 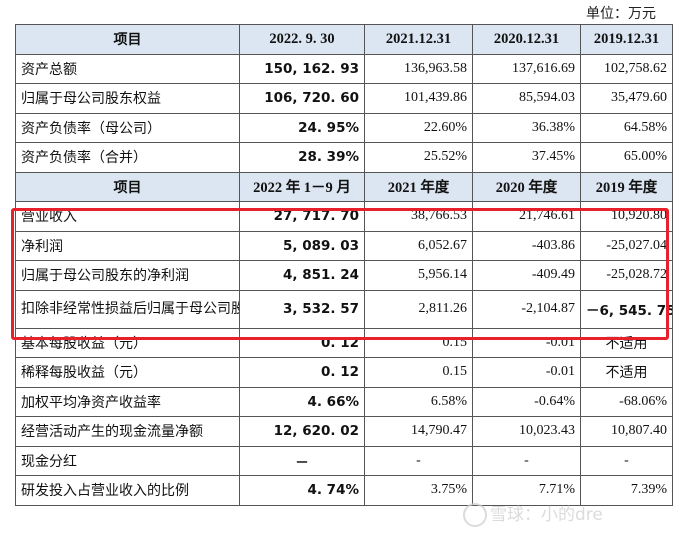 What do you see at coordinates (626, 186) in the screenshot?
I see `header-cell: 2019 年度` at bounding box center [626, 186].